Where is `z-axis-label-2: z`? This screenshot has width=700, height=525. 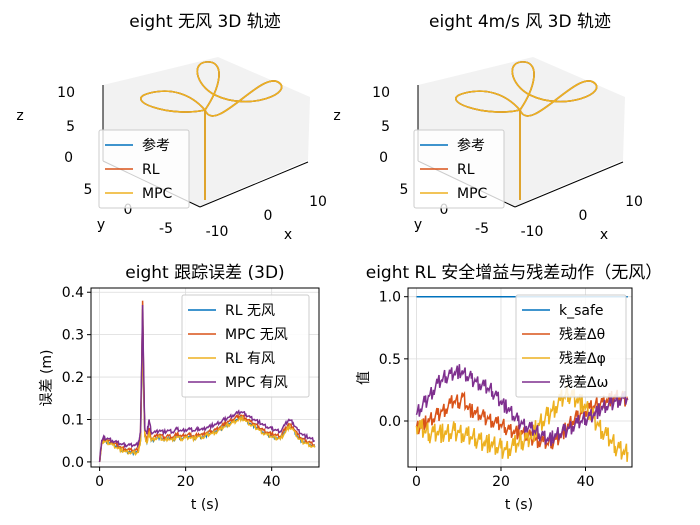 z-axis-label-2: z is located at coordinates (336, 116).